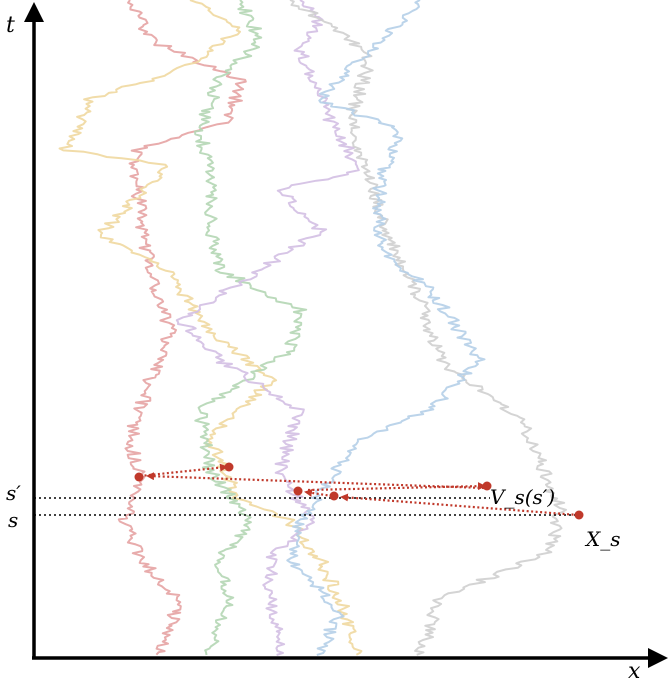 Image resolution: width=672 pixels, height=682 pixels. I want to click on arrow-to-mid-left, so click(183, 470).